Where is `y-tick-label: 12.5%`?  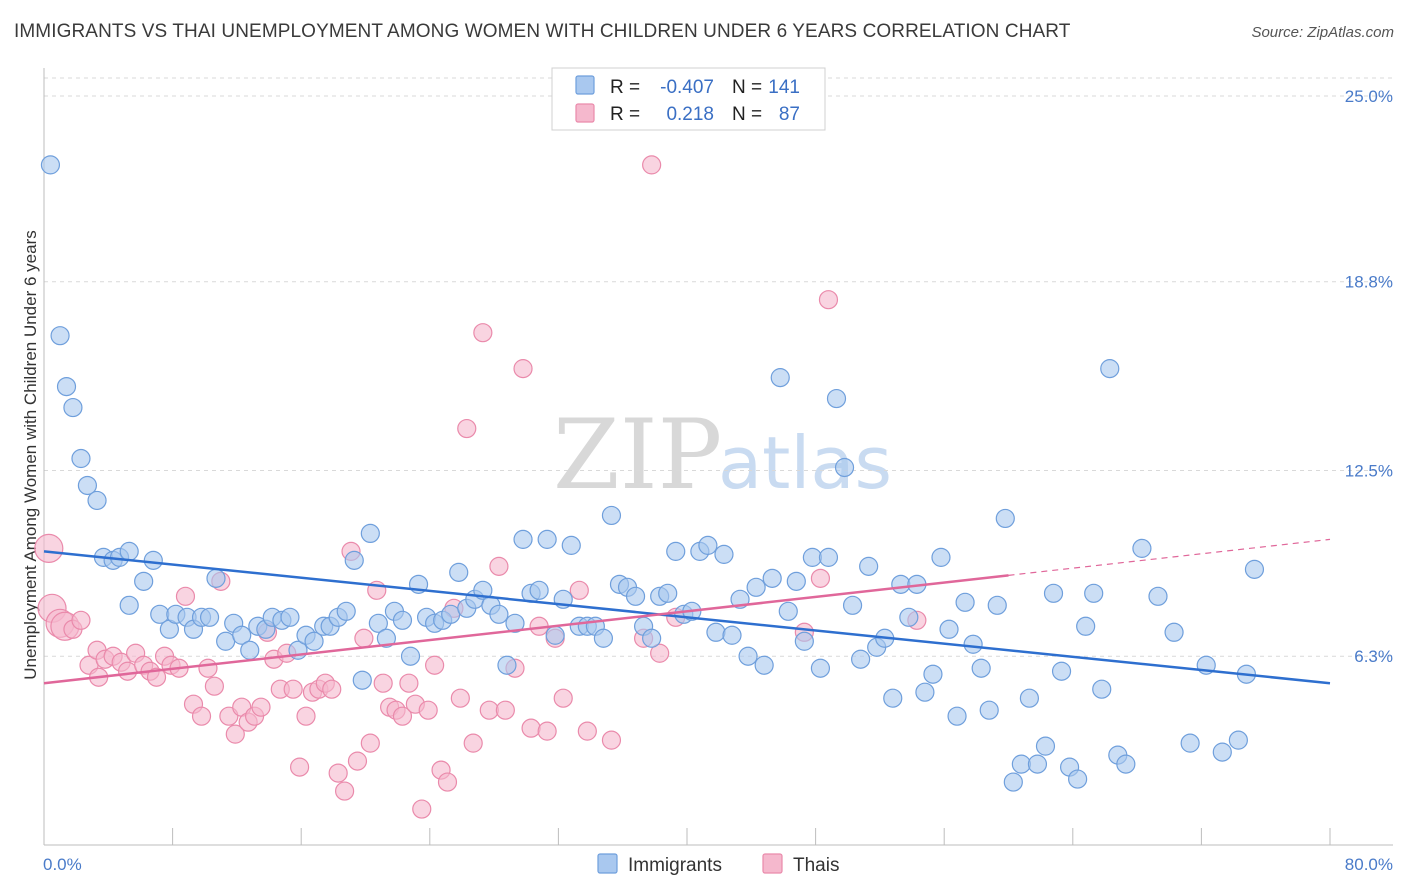
y-tick-label: 12.5% is located at coordinates (1369, 470).